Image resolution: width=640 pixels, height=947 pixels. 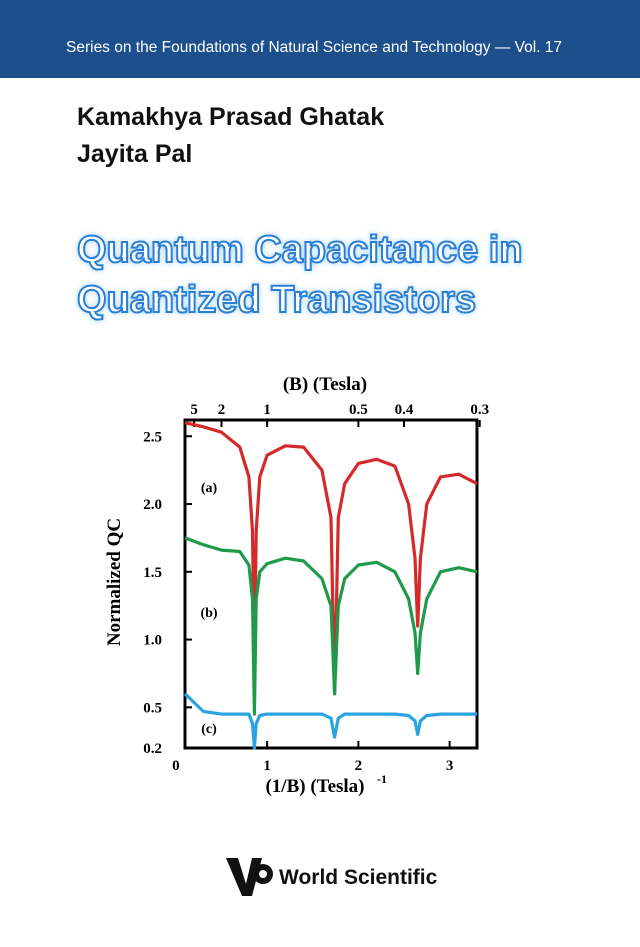 I want to click on author: Kamakhya Prasad Ghatak, so click(x=230, y=117).